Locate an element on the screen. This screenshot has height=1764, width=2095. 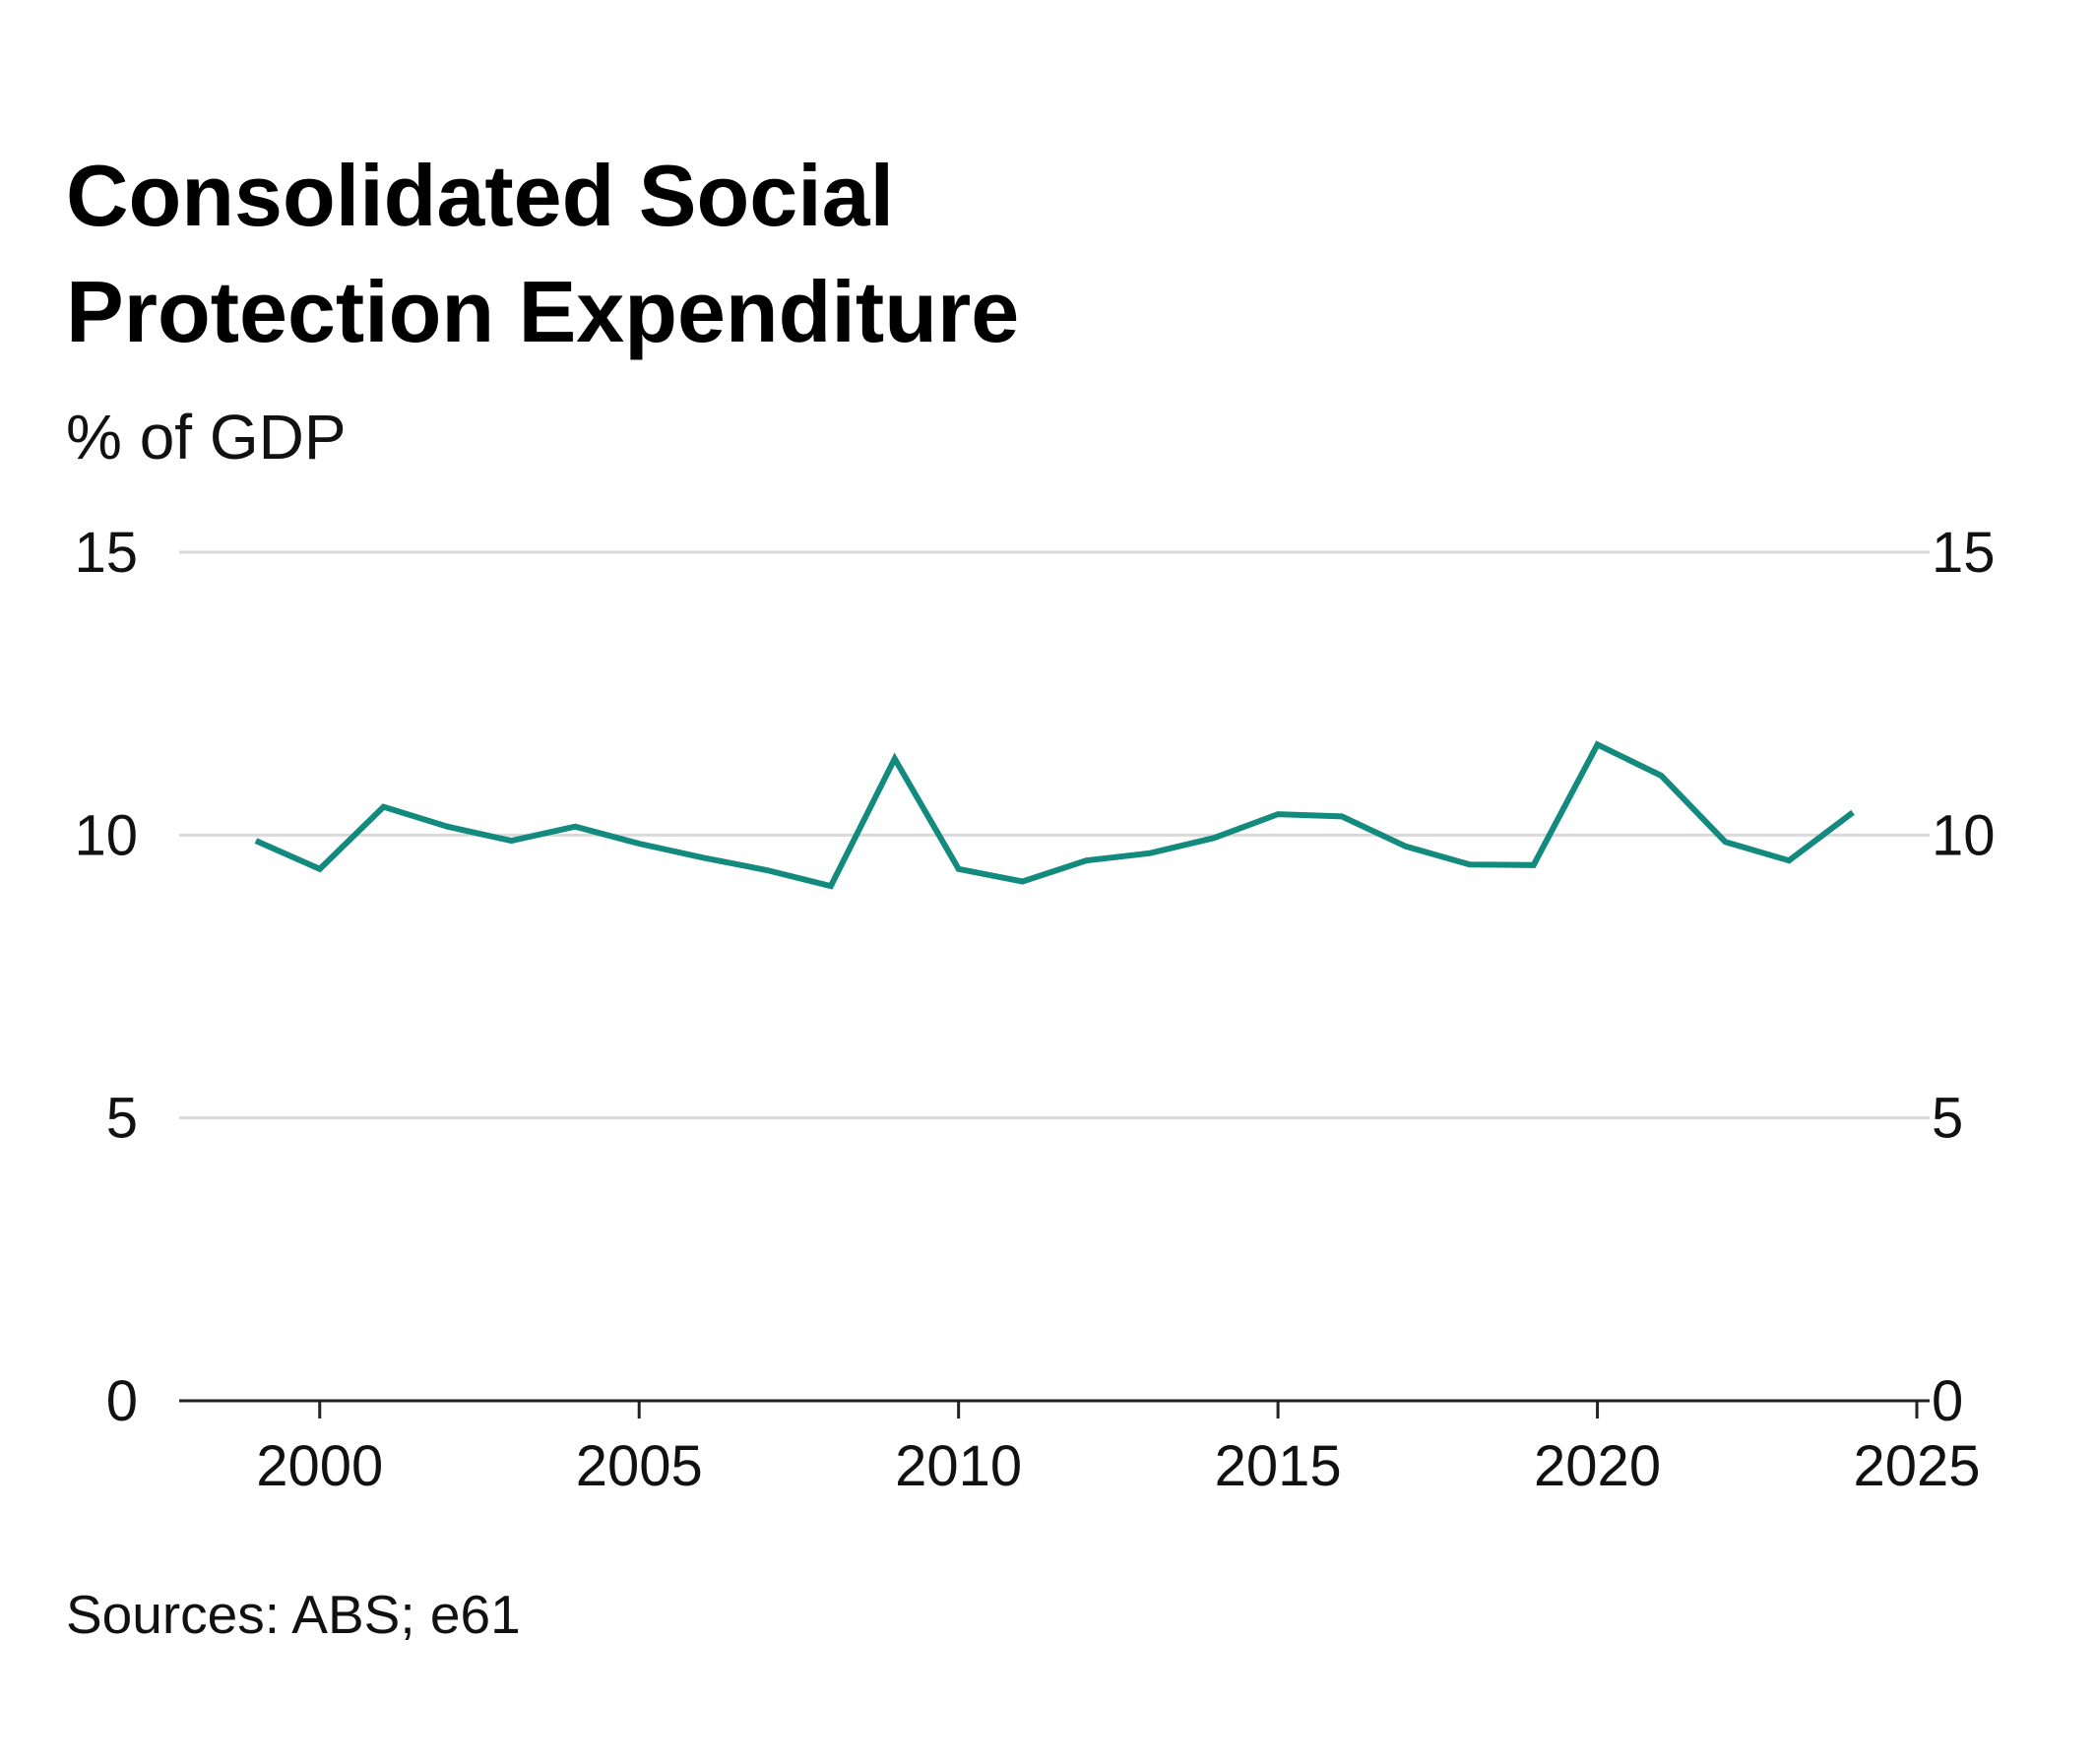
chart-title-line-2: Protection Expenditure is located at coordinates (543, 311).